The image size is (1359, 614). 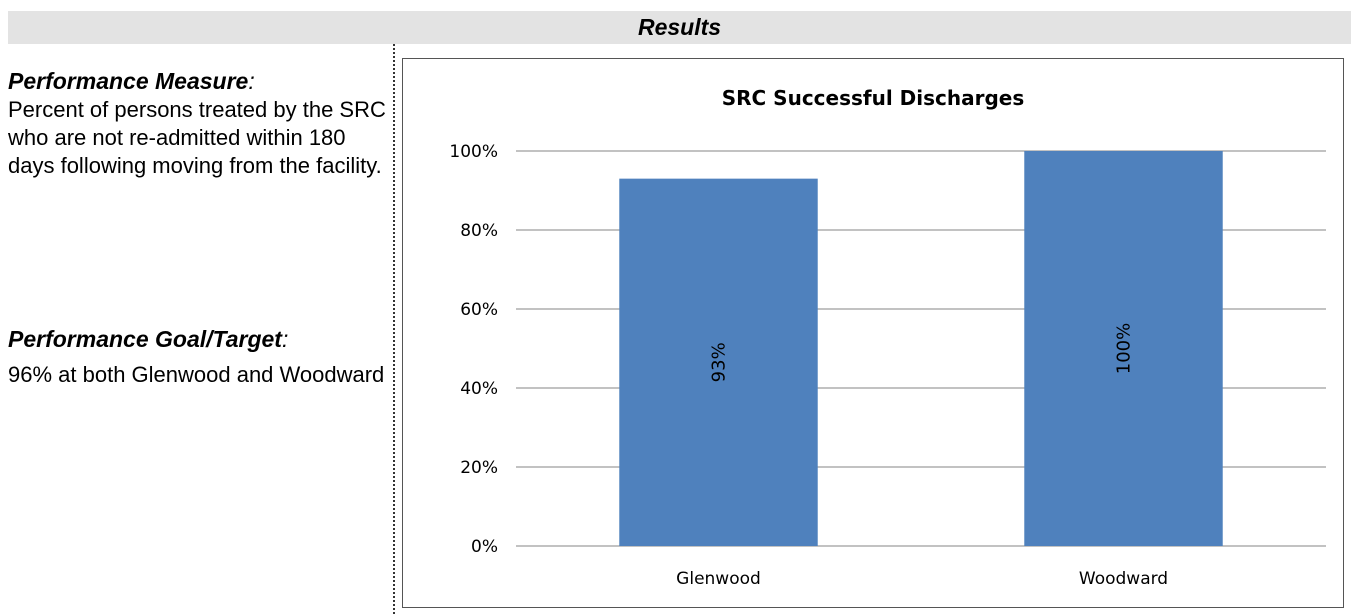 I want to click on x-category-label: Woodward, so click(x=1123, y=579).